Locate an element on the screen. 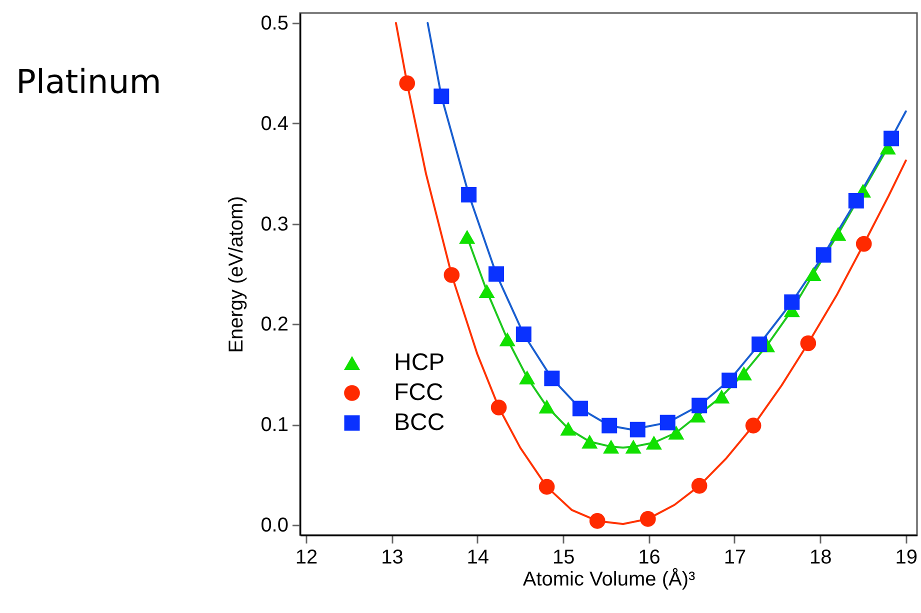 The image size is (921, 613). legend-label: BCC is located at coordinates (419, 422).